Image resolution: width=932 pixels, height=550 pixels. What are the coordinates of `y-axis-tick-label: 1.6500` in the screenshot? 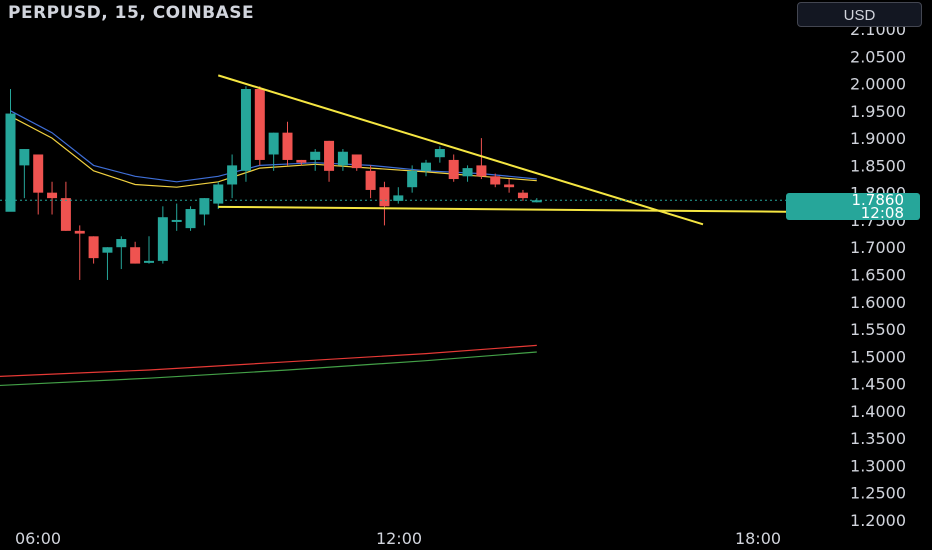 It's located at (878, 275).